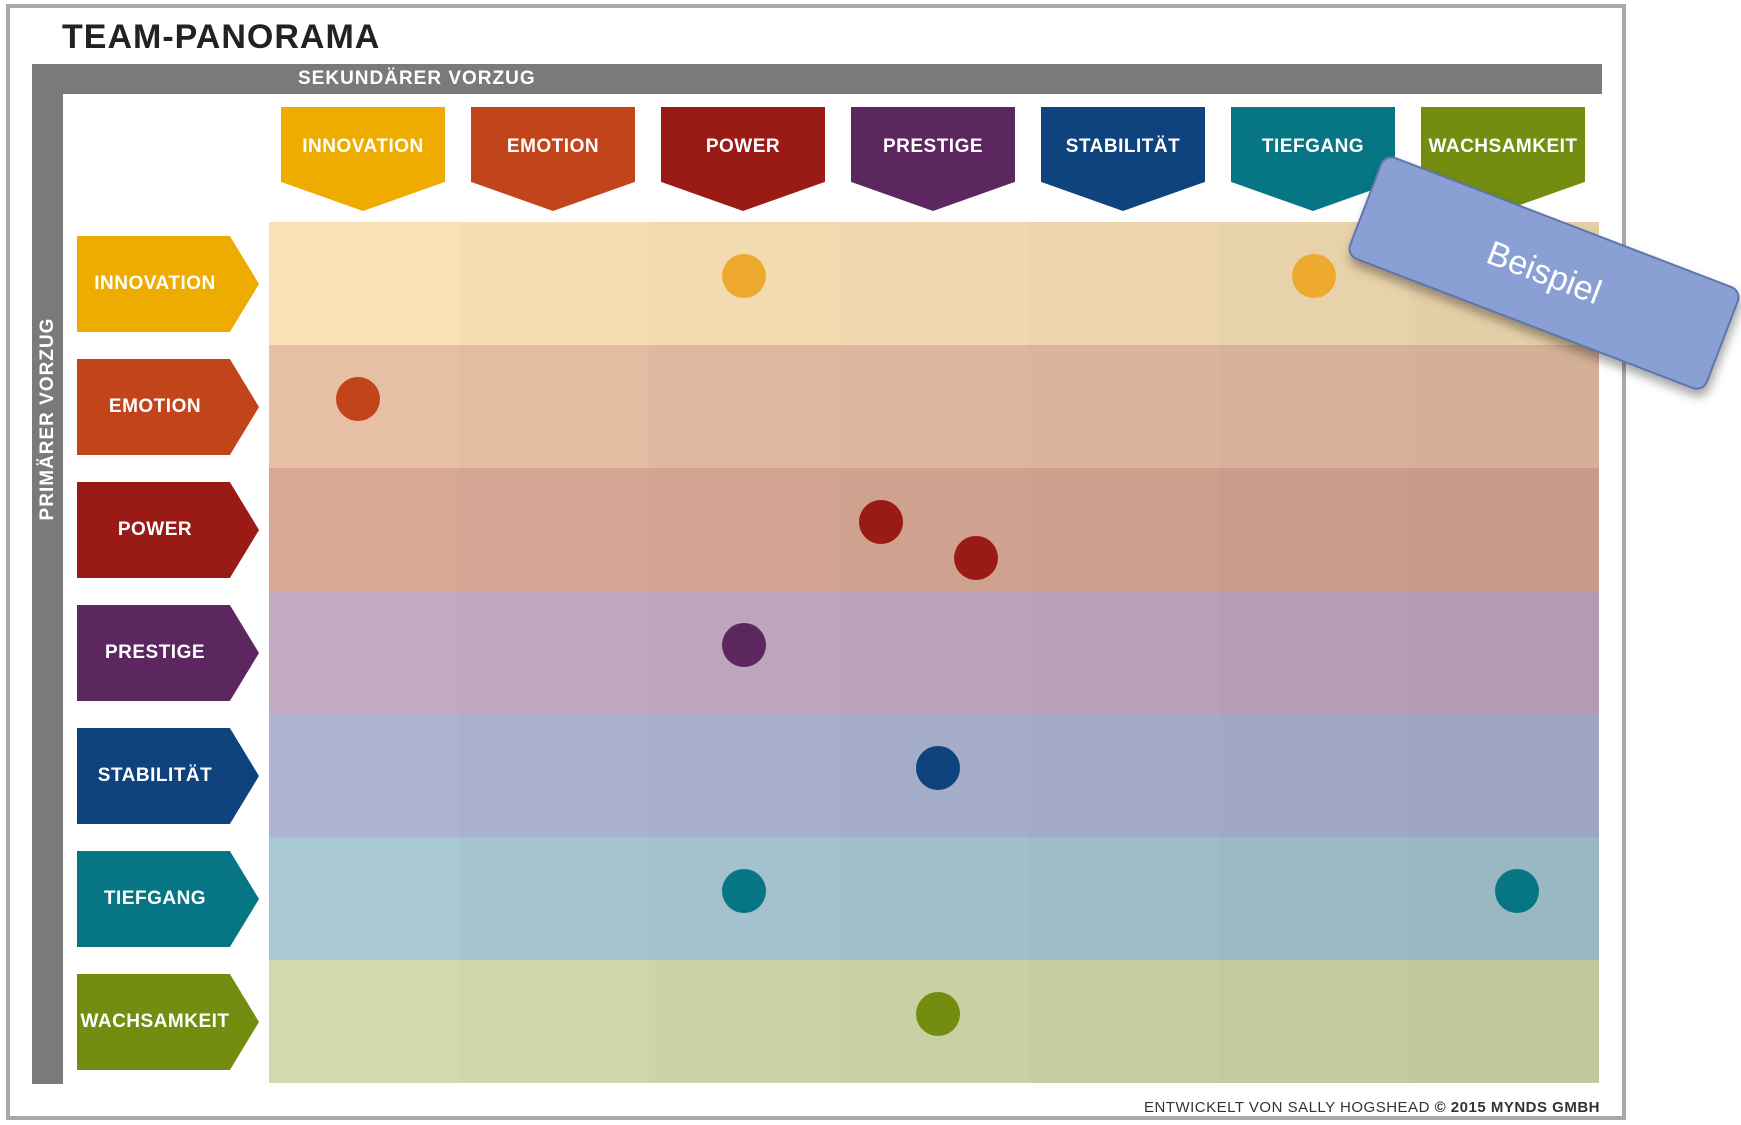 Image resolution: width=1741 pixels, height=1125 pixels. Describe the element at coordinates (168, 1022) in the screenshot. I see `row-header-wachsamkeit: WACHSAMKEIT` at that location.